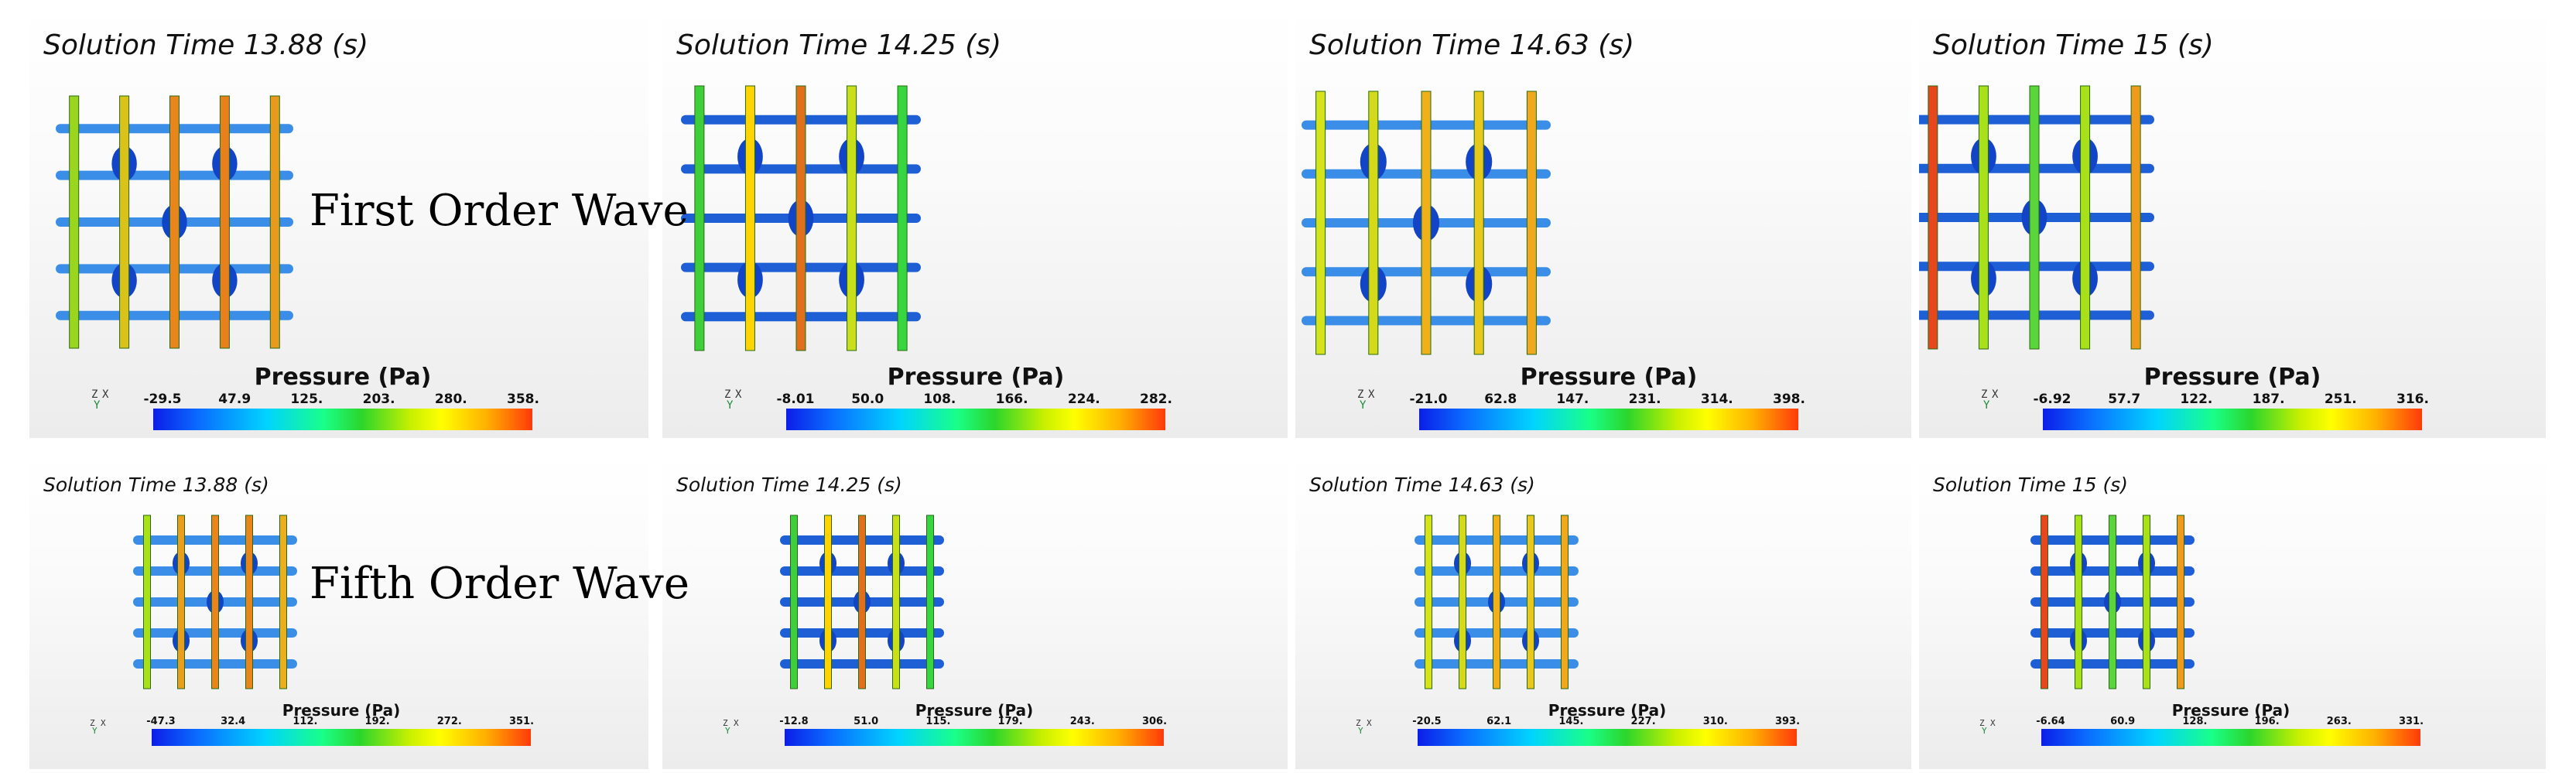 The image size is (2576, 773). What do you see at coordinates (839, 45) in the screenshot?
I see `panel-title: Solution Time 14.25 (s)` at bounding box center [839, 45].